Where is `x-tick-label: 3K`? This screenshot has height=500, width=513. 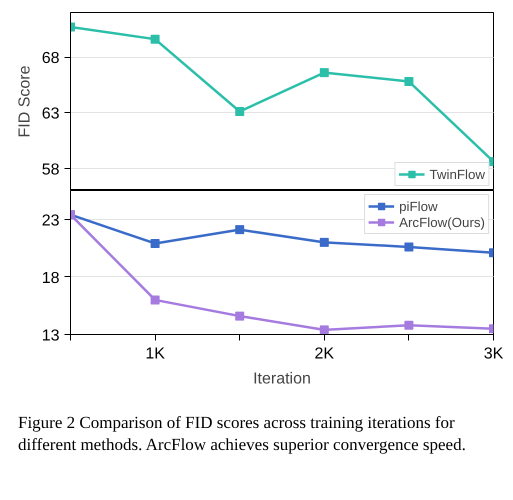
x-tick-label: 3K is located at coordinates (494, 354).